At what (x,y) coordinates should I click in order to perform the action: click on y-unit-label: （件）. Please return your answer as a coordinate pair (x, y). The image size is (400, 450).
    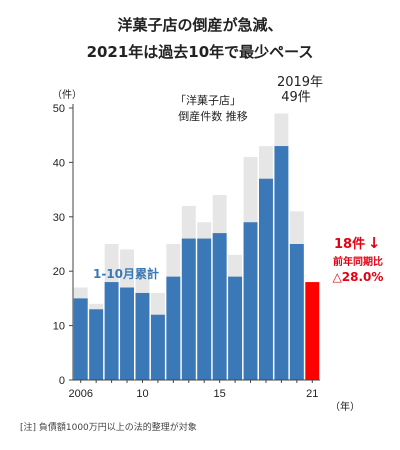
    Looking at the image, I should click on (67, 95).